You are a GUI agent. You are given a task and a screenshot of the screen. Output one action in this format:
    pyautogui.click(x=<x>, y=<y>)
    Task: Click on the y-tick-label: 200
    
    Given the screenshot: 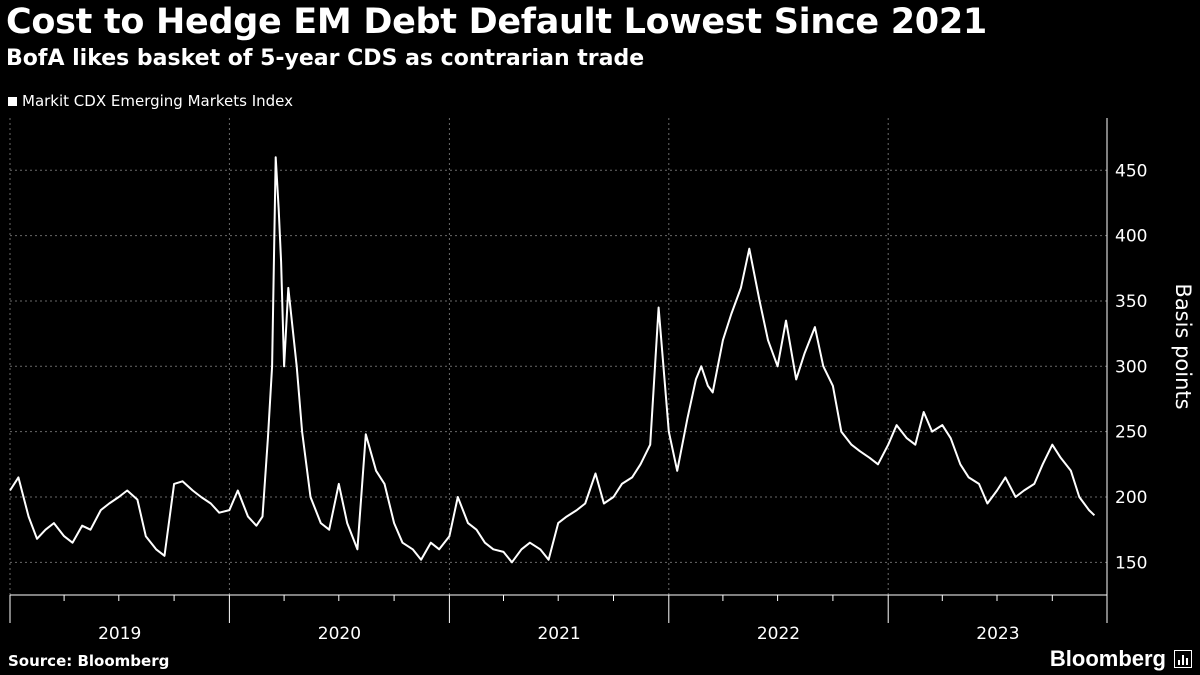 What is the action you would take?
    pyautogui.click(x=1131, y=498)
    